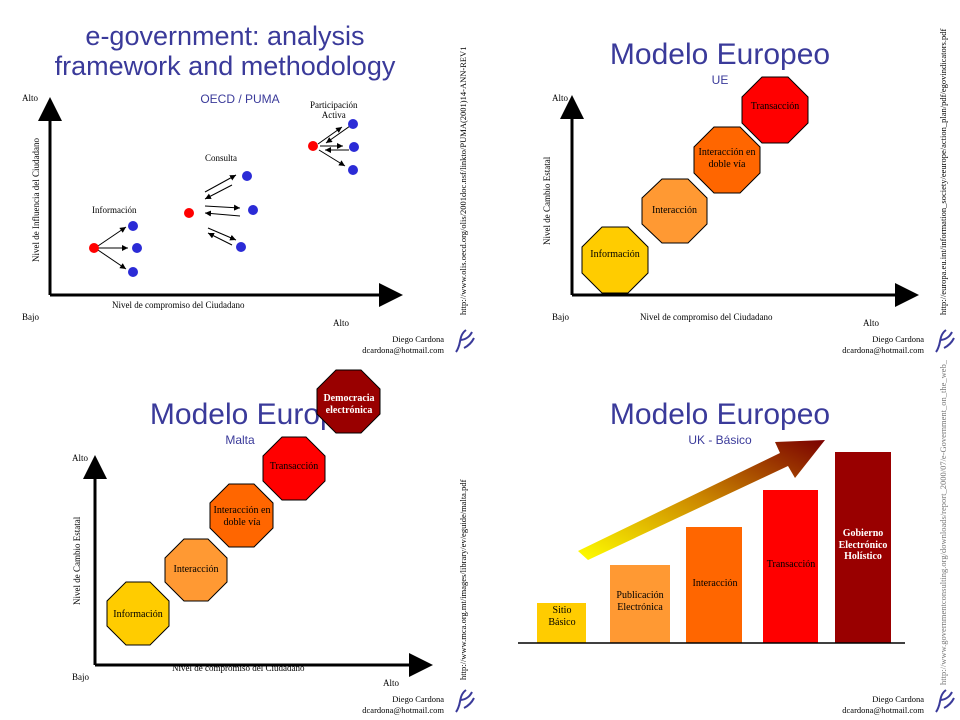 The width and height of the screenshot is (960, 720). I want to click on growth-arrow, so click(701, 500).